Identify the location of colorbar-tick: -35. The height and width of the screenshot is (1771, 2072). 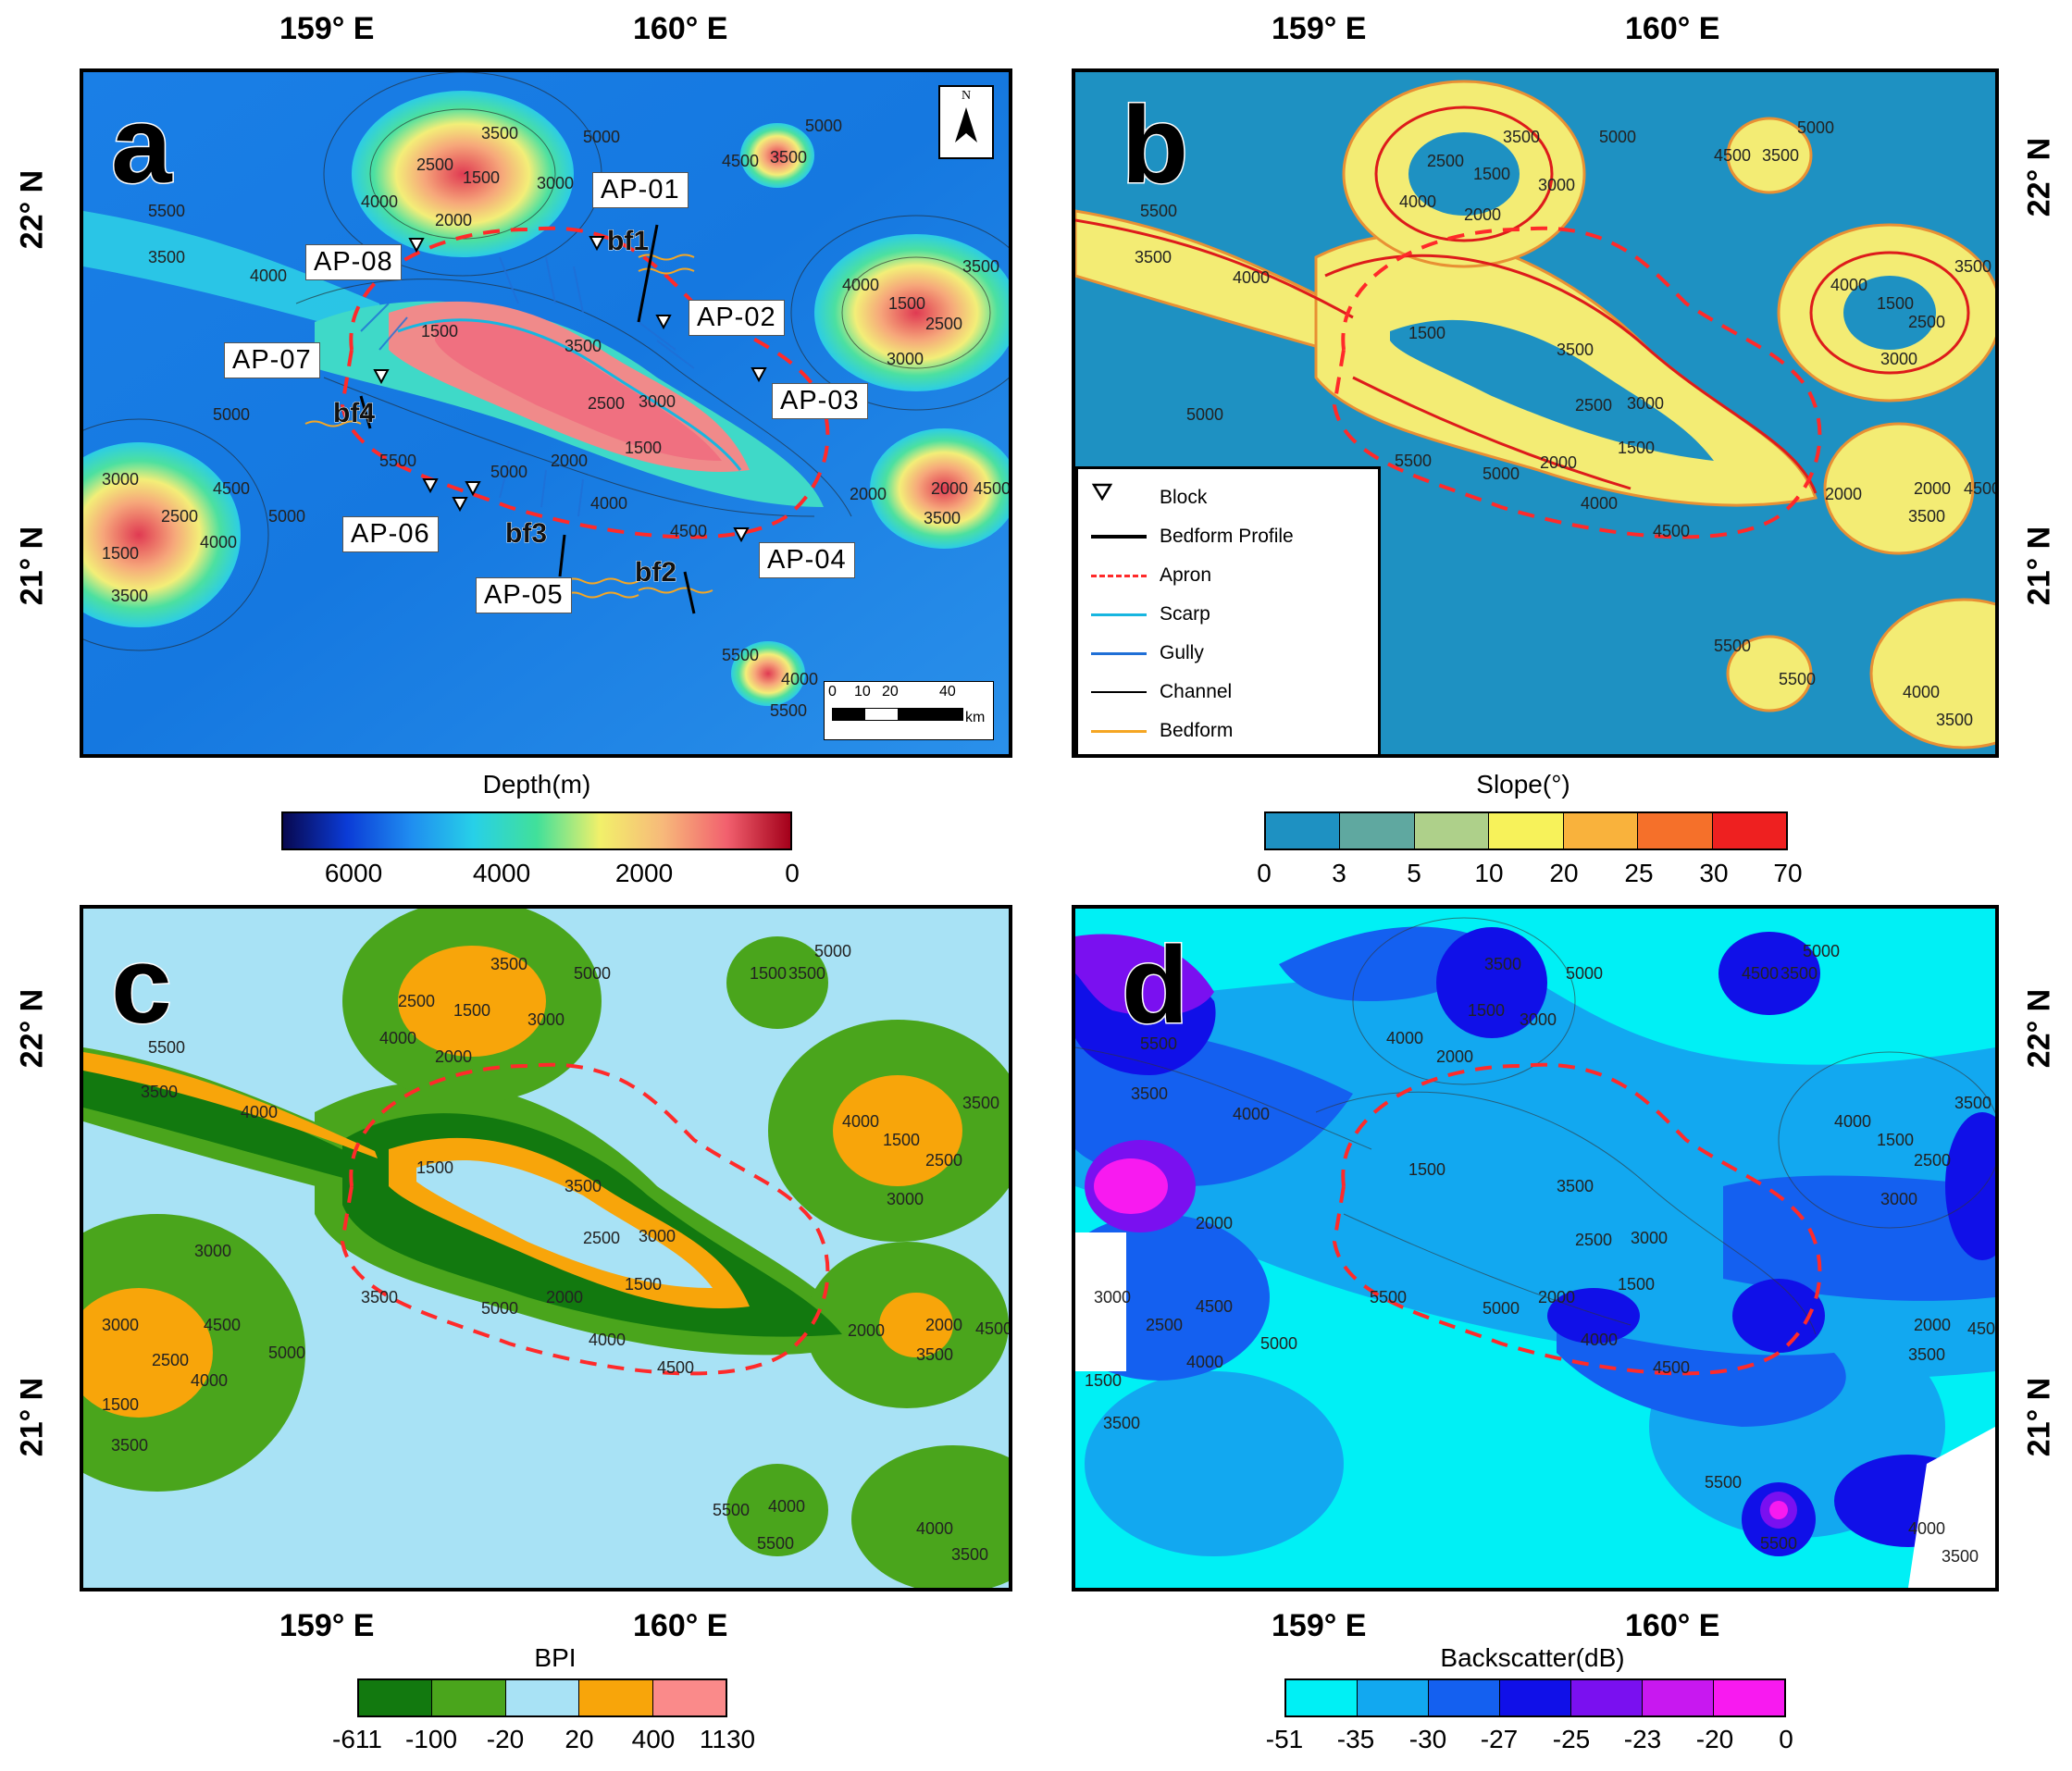
(1355, 1739).